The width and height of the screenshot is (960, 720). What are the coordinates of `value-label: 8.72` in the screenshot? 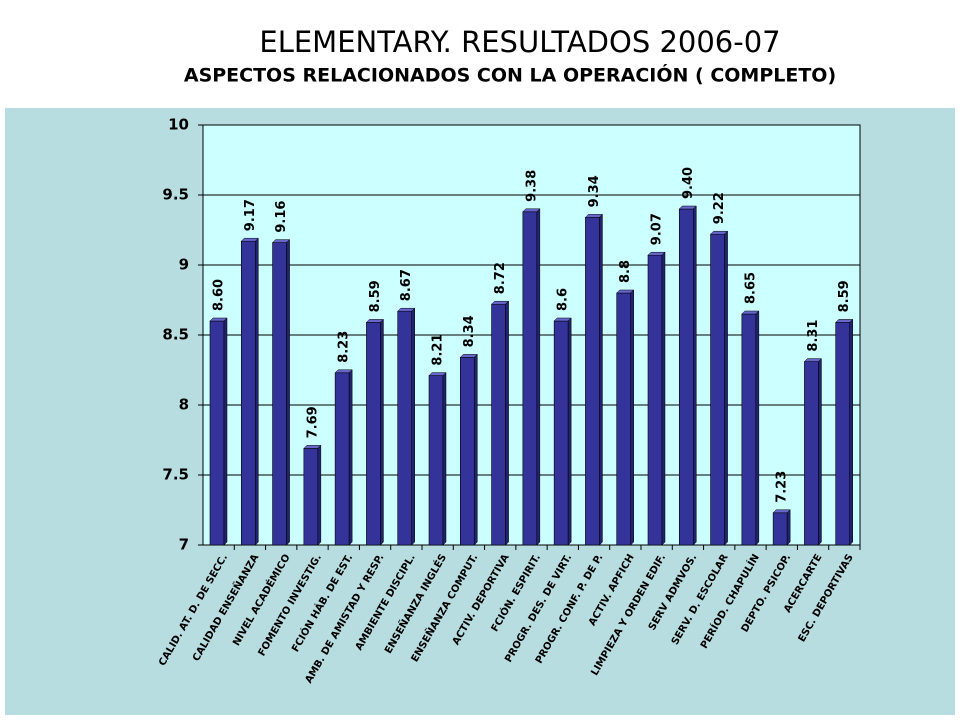 It's located at (500, 278).